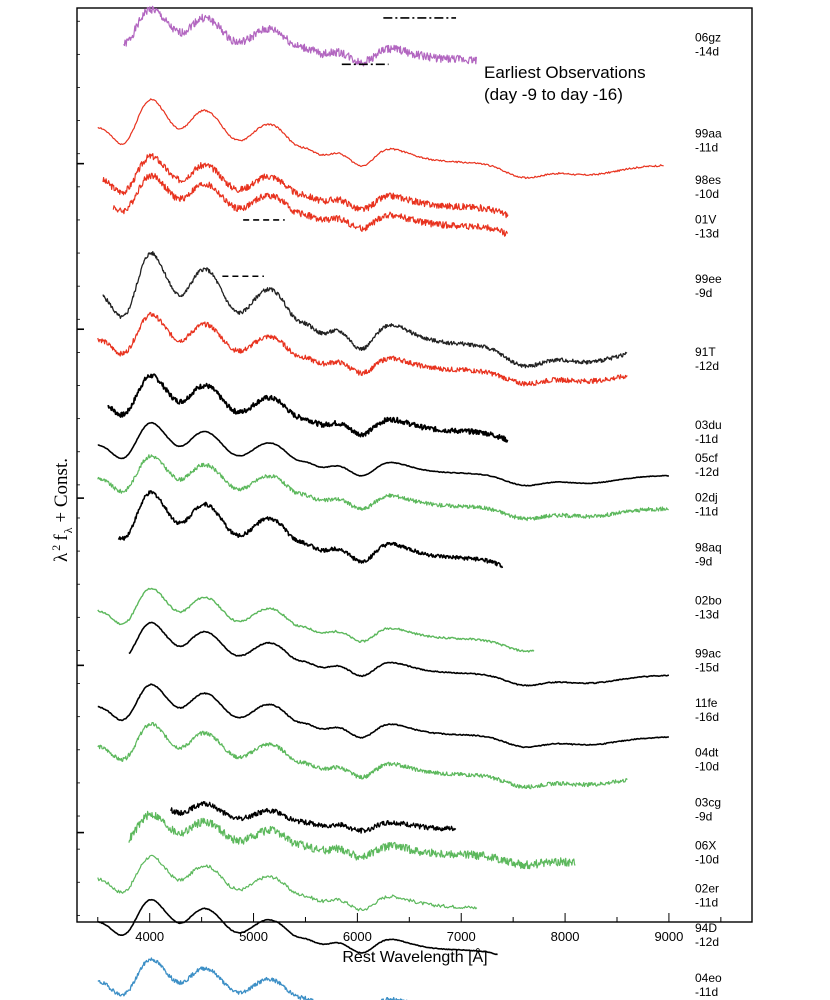 The image size is (830, 1000). What do you see at coordinates (300, 36) in the screenshot?
I see `spectrum-line-06gz` at bounding box center [300, 36].